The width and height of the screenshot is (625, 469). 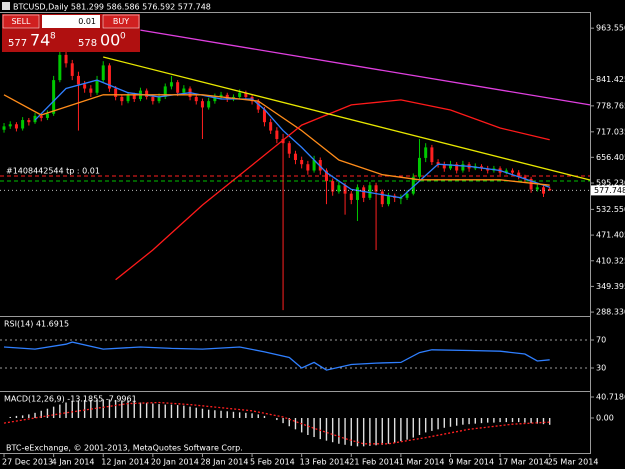 I want to click on y-tick-label: 717.035, so click(x=610, y=131).